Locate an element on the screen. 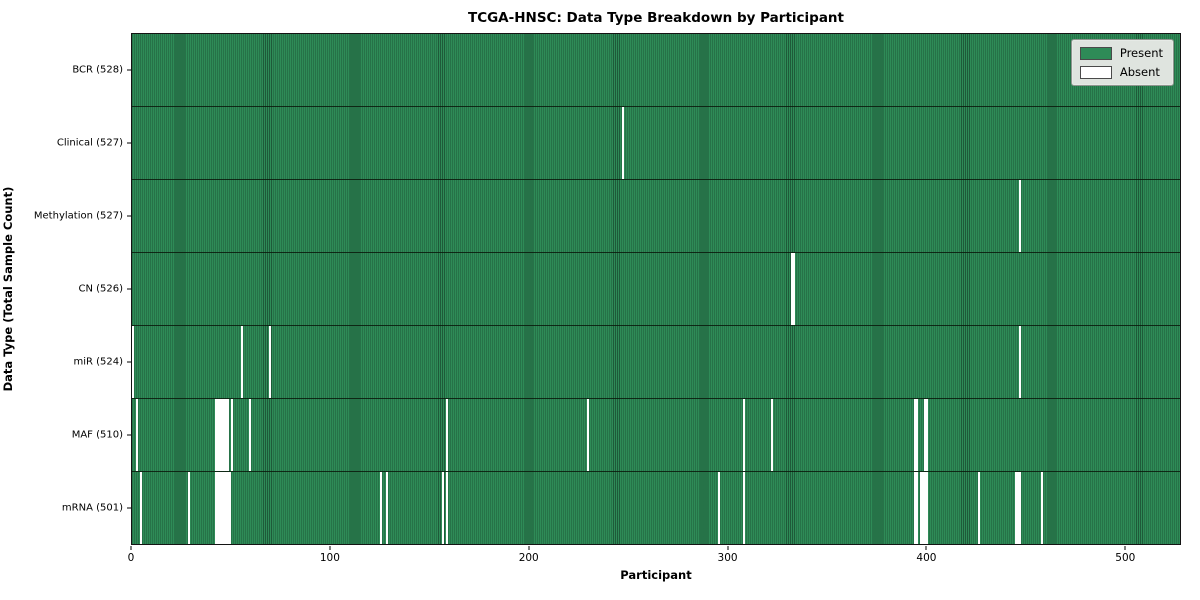  x-tick-label-100: 100 is located at coordinates (329, 558).